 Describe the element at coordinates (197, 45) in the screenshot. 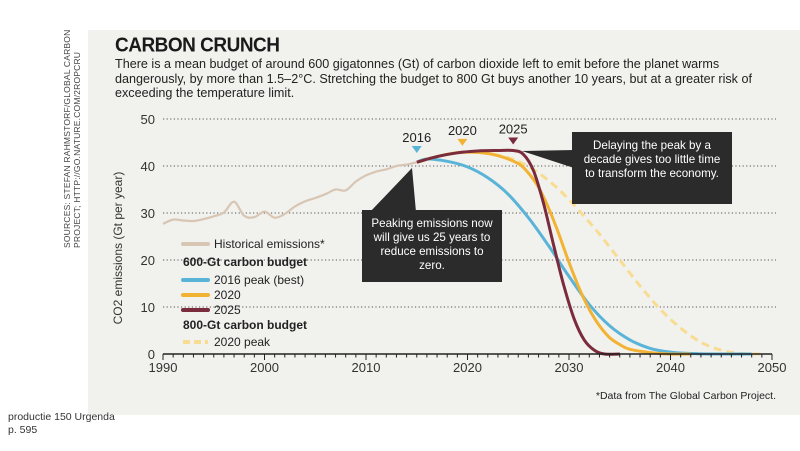

I see `chart-title: CARBON CRUNCH` at that location.